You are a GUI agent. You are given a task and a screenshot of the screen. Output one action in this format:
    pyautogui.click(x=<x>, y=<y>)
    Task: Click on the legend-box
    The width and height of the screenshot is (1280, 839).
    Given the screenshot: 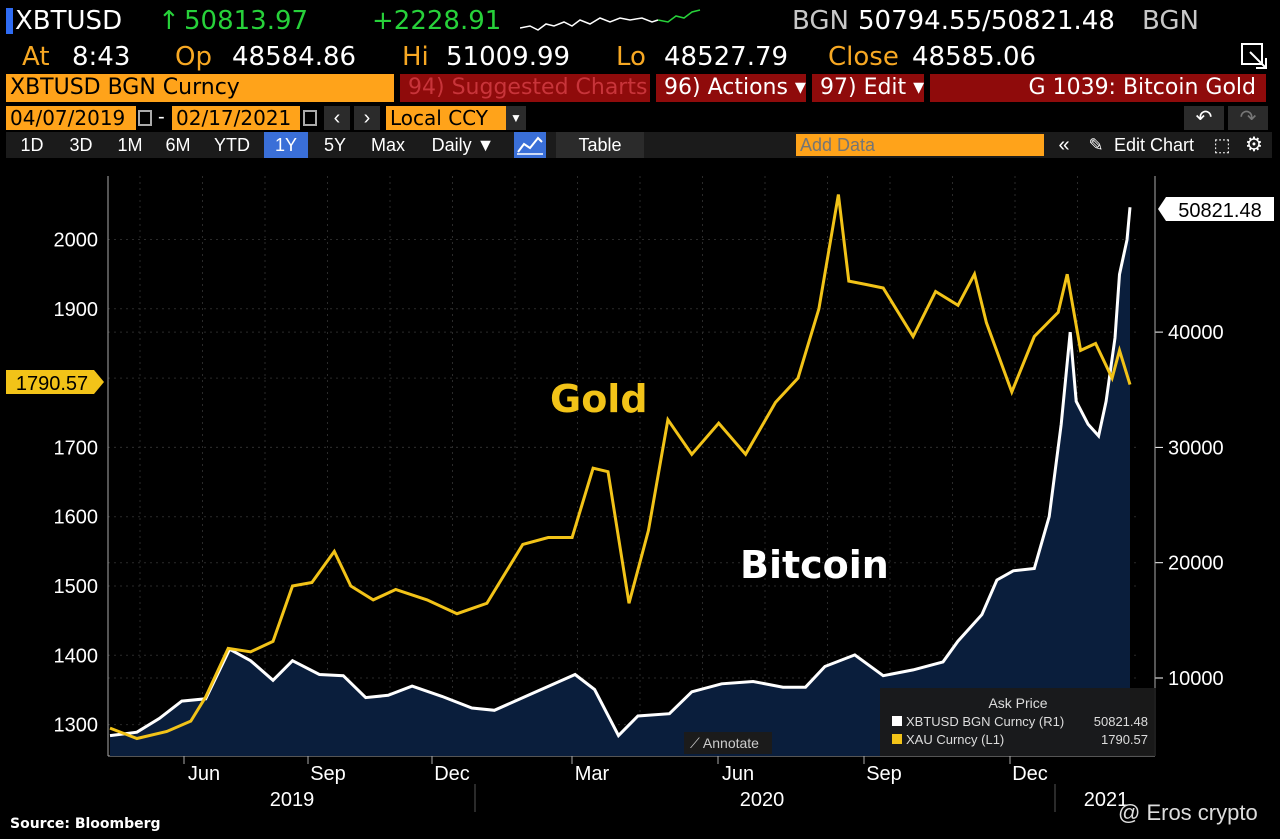 What is the action you would take?
    pyautogui.click(x=1018, y=722)
    